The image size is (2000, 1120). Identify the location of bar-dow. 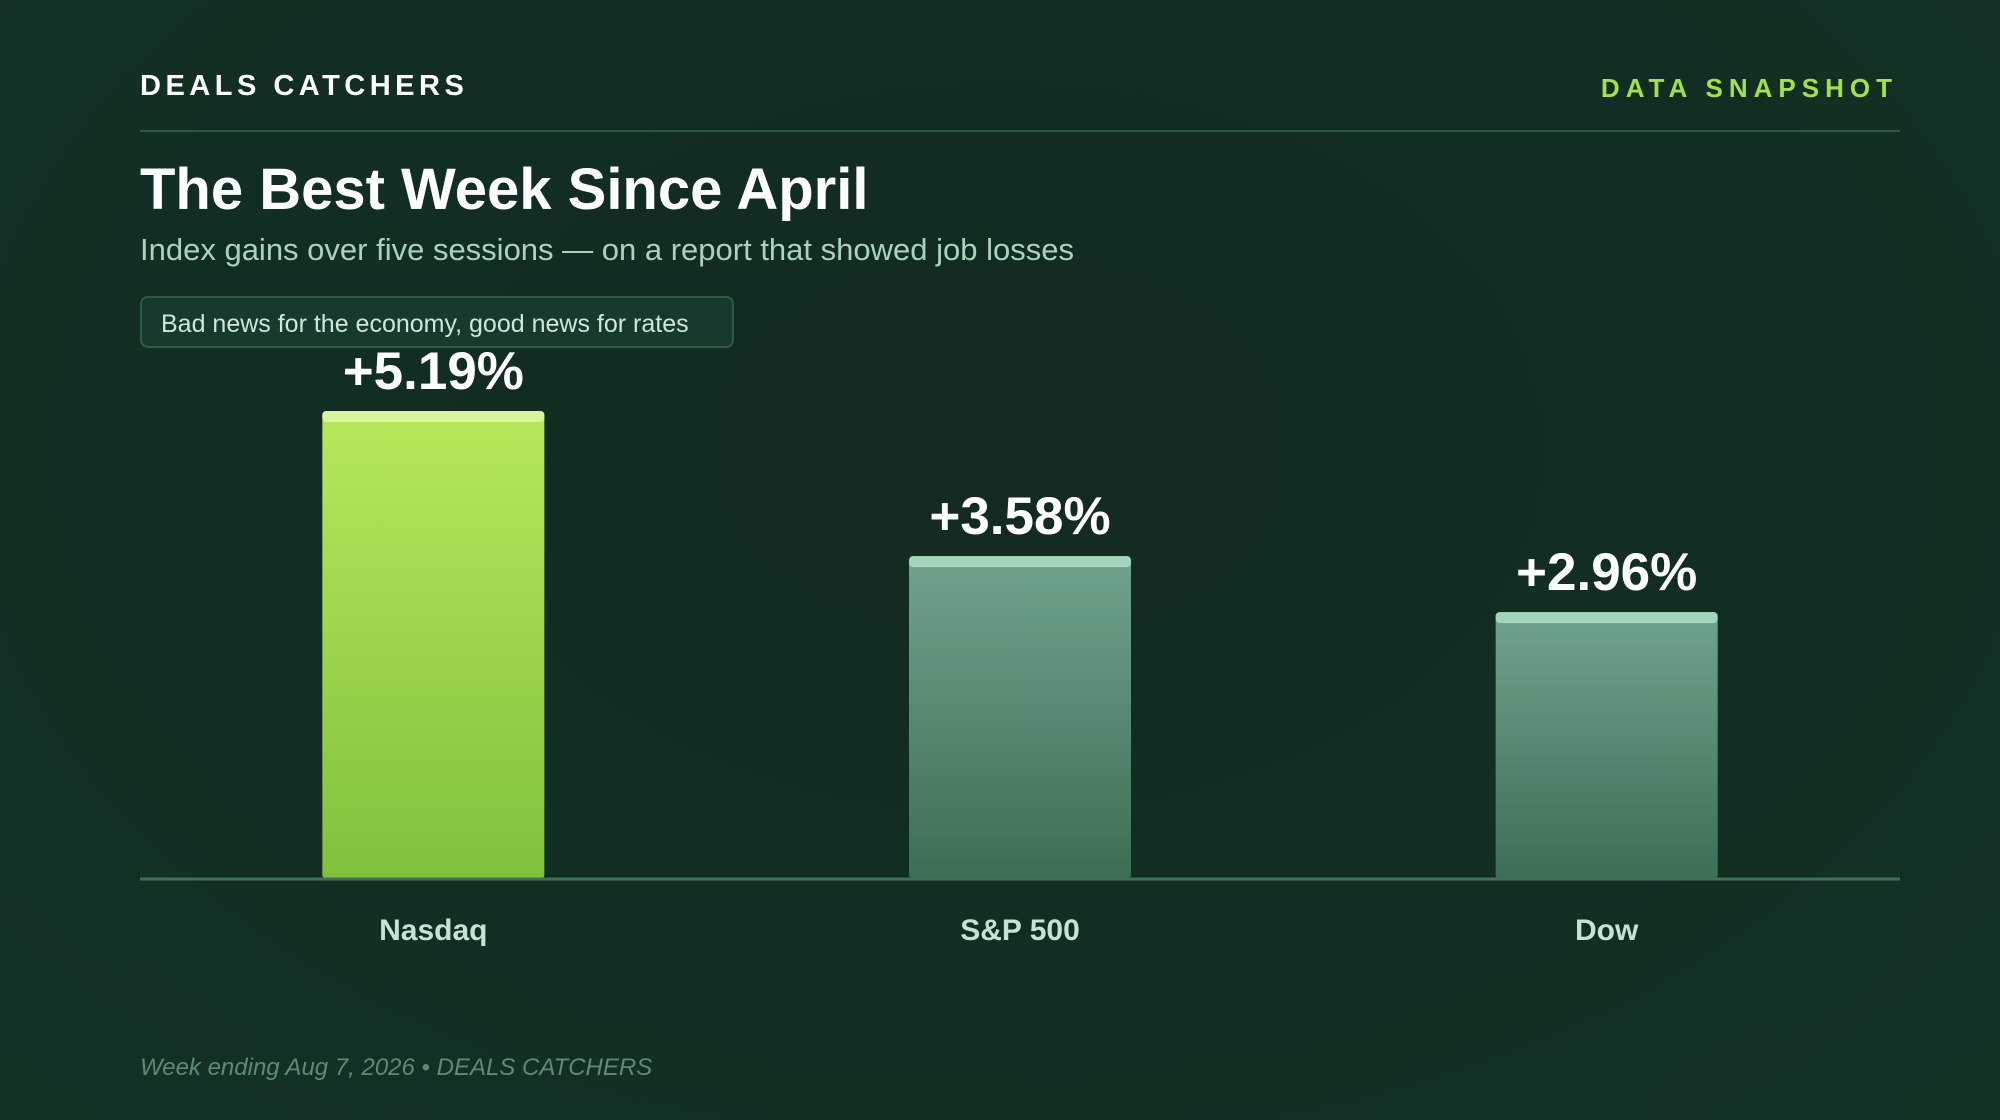
(1606, 745).